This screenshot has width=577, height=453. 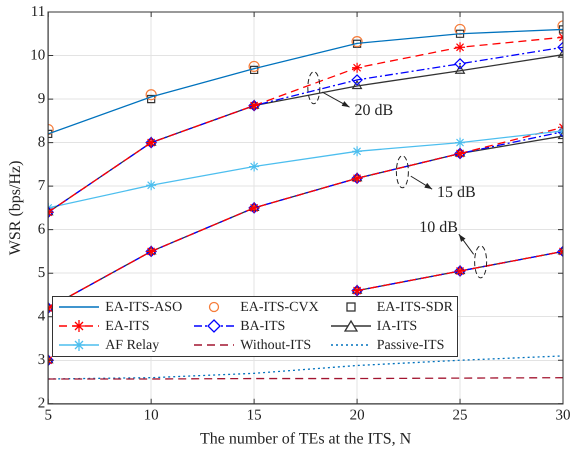 I want to click on legend-label: IA-ITS, so click(x=397, y=327).